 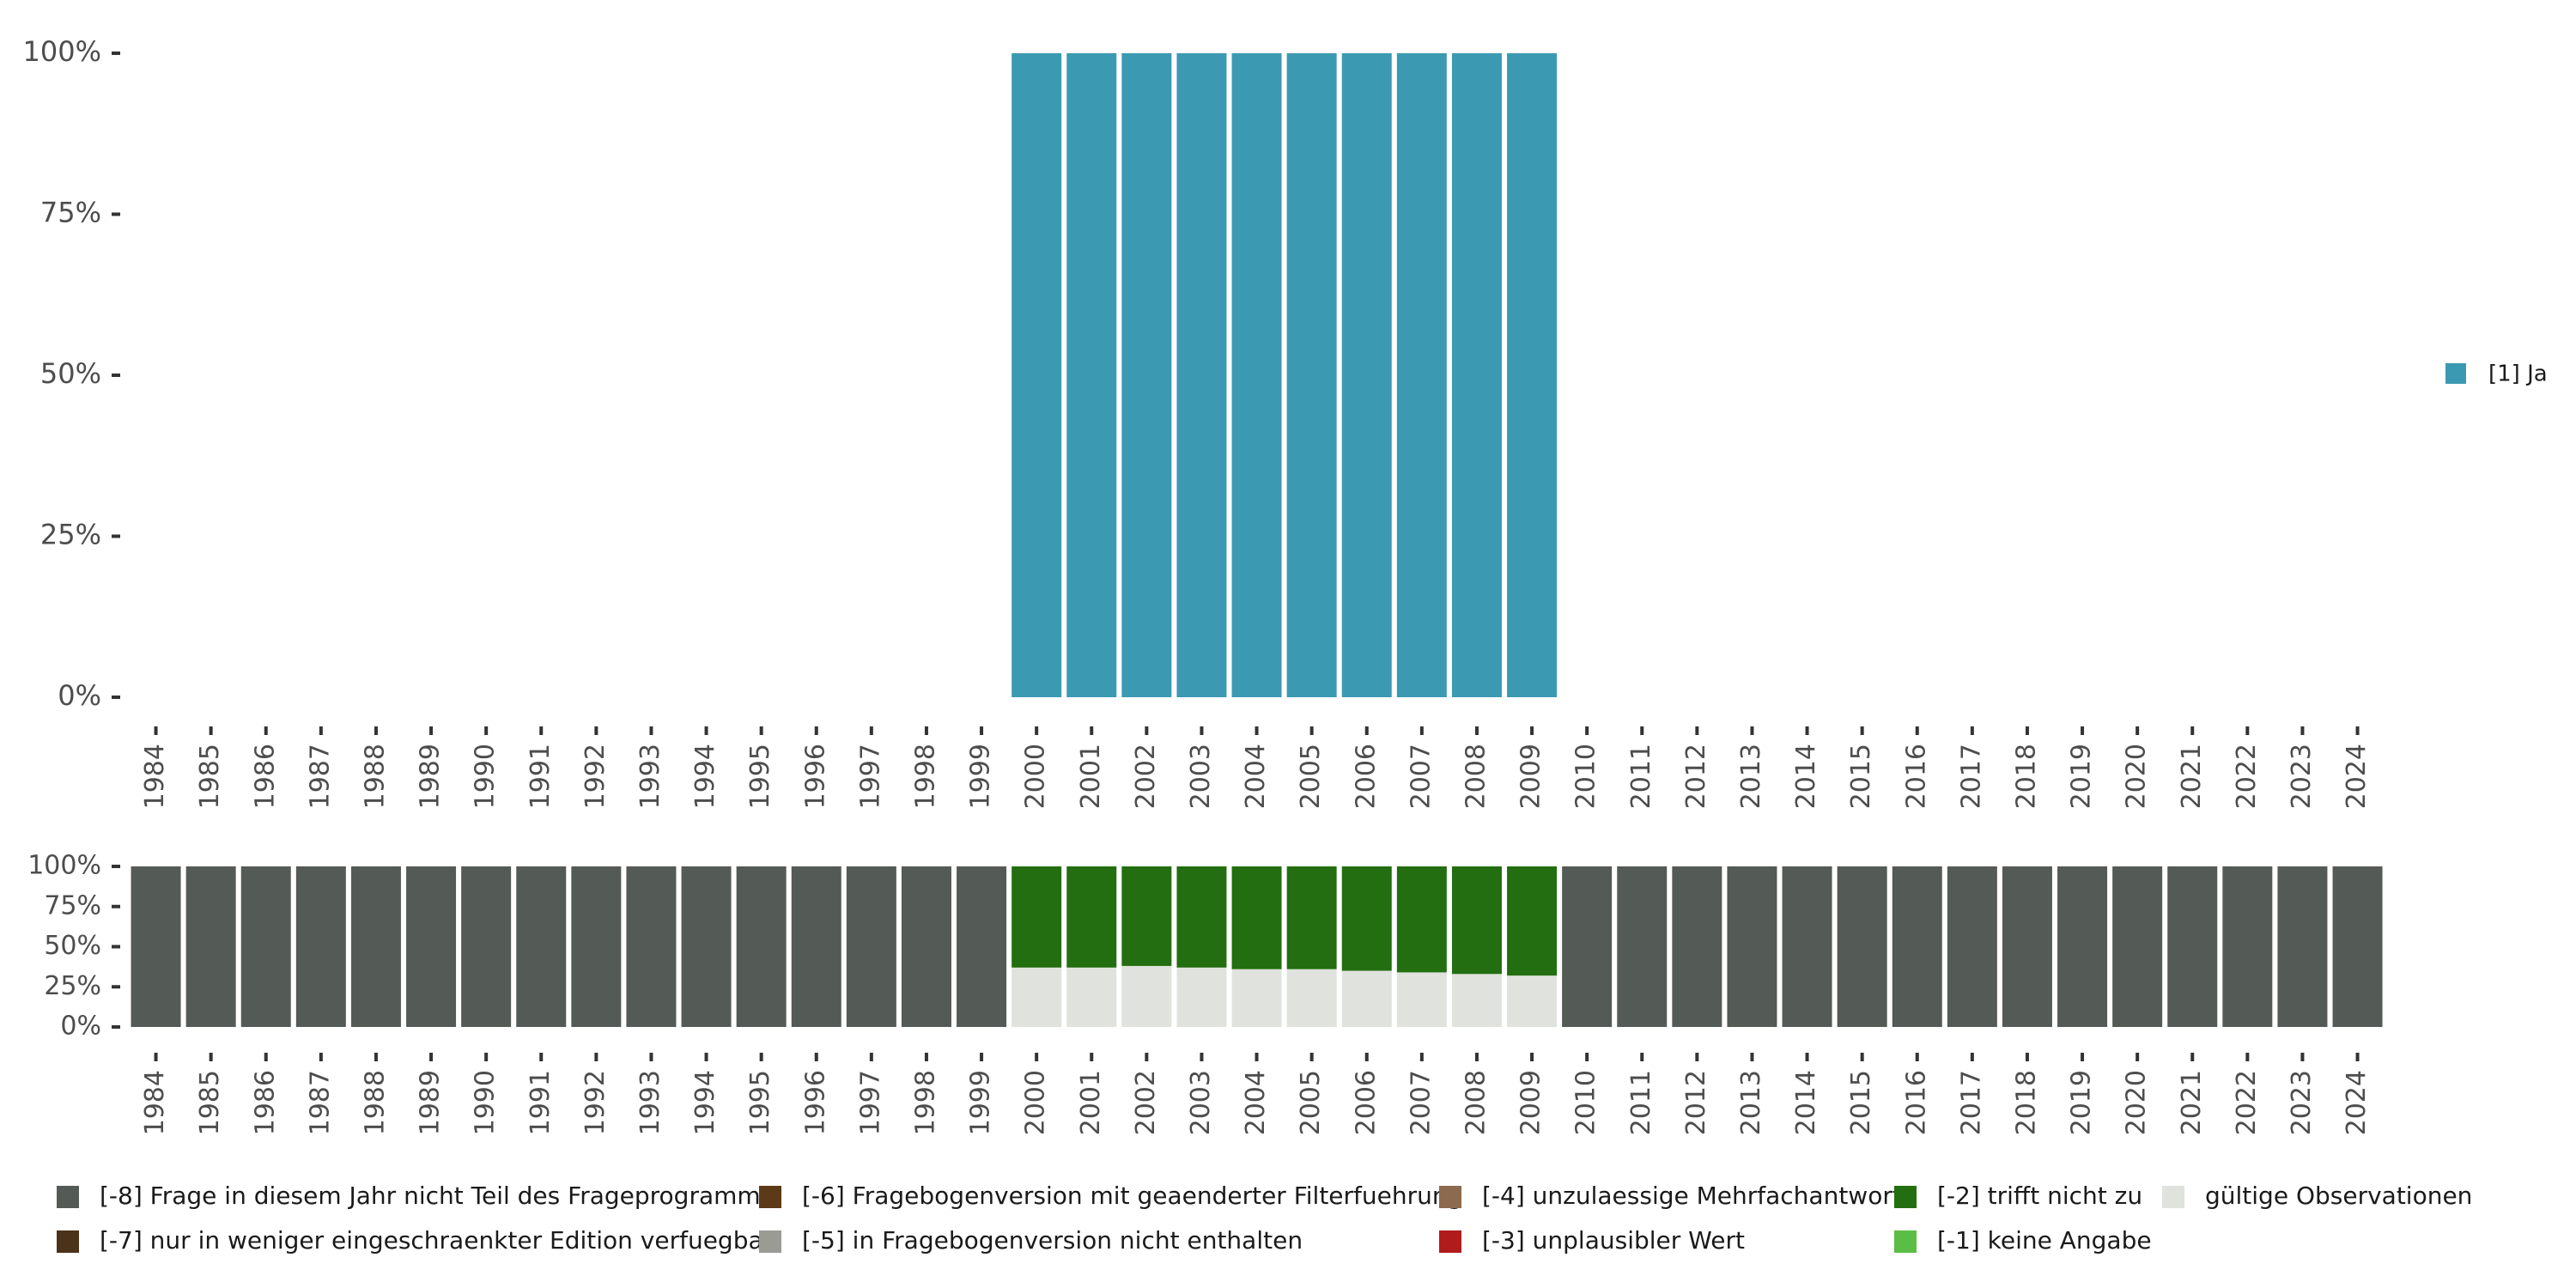 What do you see at coordinates (2026, 777) in the screenshot?
I see `x-tick-label: 2018` at bounding box center [2026, 777].